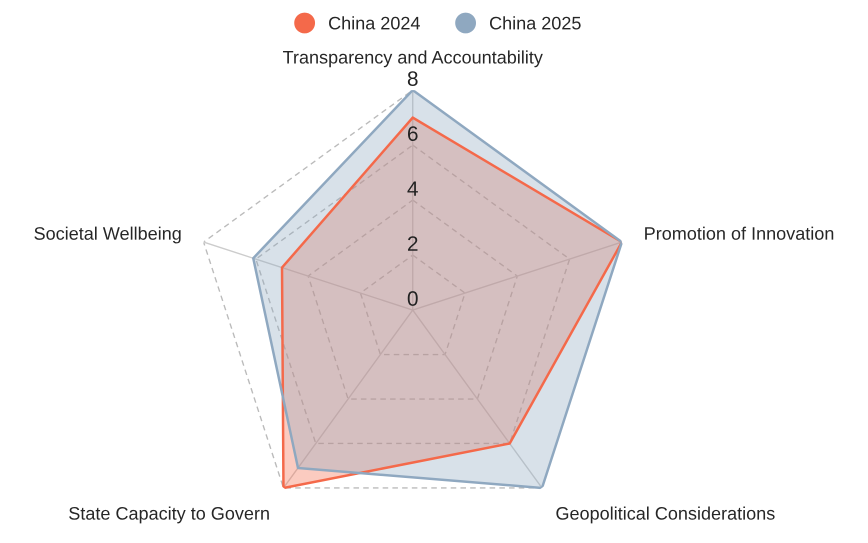  I want to click on spoke-label: State Capacity to Govern, so click(169, 515).